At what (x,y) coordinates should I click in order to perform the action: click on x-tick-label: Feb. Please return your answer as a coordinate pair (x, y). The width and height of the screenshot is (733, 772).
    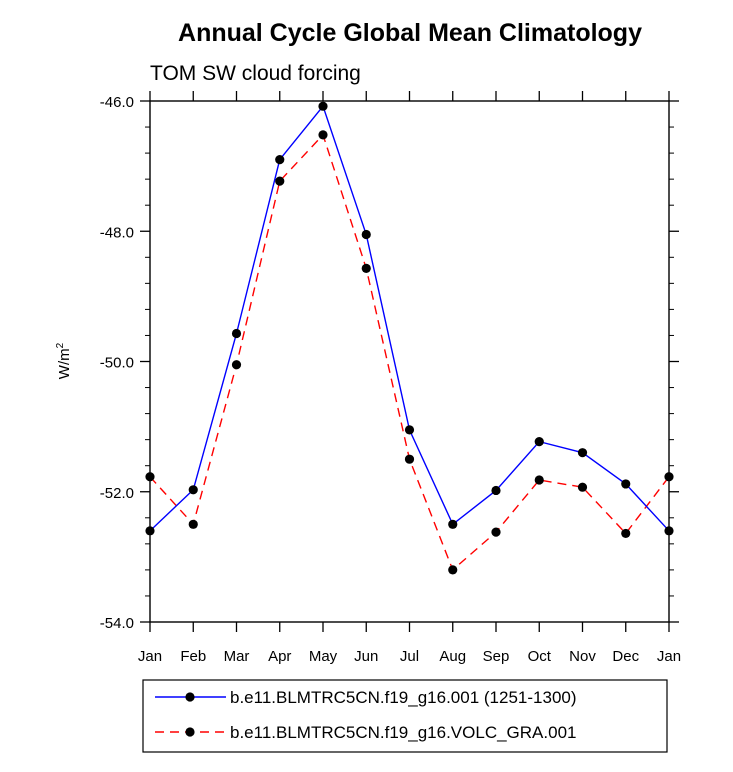
    Looking at the image, I should click on (193, 656).